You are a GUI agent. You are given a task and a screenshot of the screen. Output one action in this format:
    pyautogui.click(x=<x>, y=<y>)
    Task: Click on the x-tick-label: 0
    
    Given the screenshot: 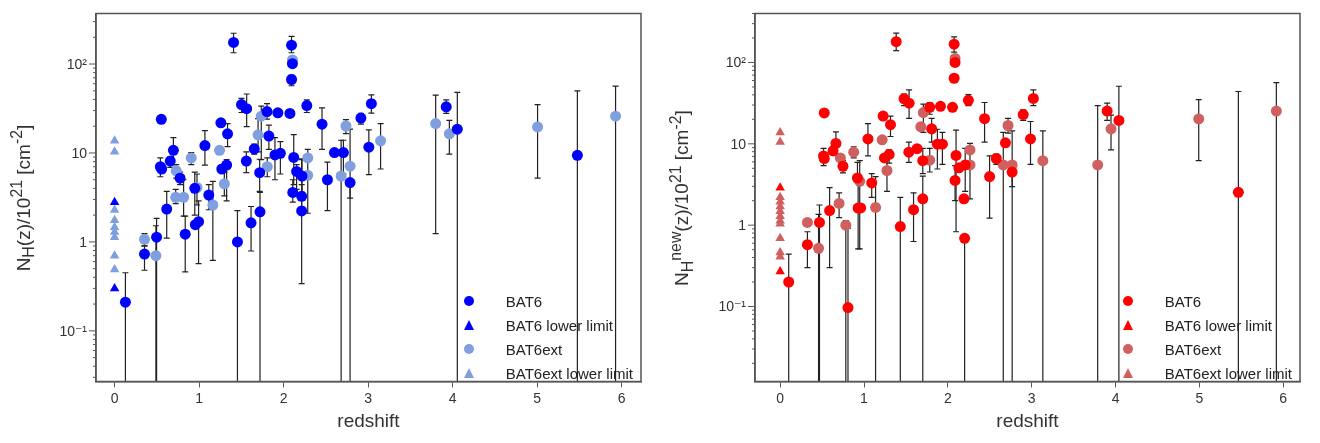 What is the action you would take?
    pyautogui.click(x=114, y=397)
    